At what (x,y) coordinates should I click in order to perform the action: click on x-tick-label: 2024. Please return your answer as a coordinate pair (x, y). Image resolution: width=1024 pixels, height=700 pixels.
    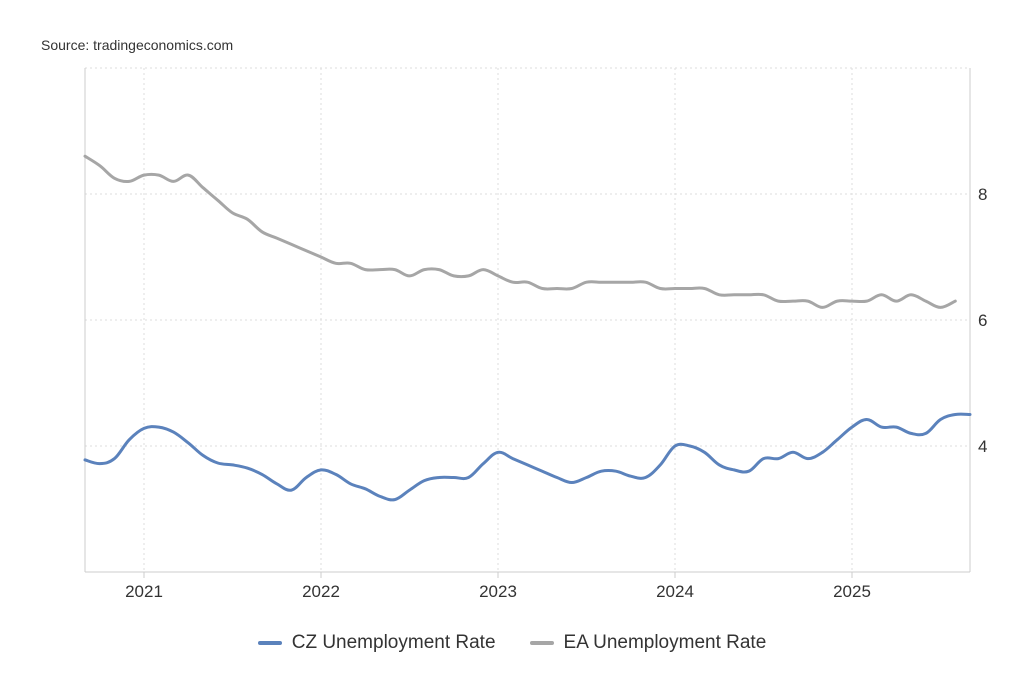
    Looking at the image, I should click on (675, 591).